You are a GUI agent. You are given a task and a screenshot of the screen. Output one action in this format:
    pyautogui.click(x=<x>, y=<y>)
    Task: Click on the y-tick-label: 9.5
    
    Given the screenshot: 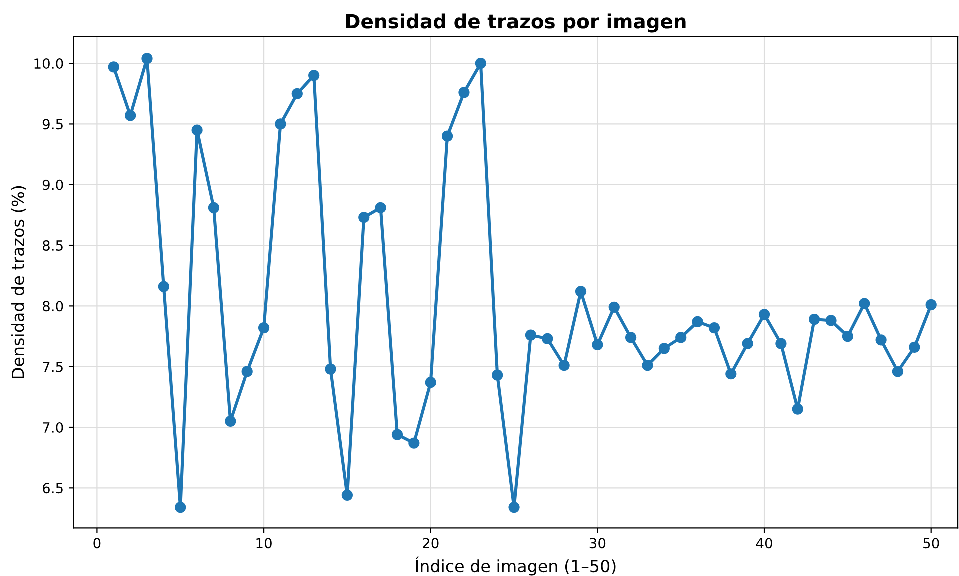 What is the action you would take?
    pyautogui.click(x=52, y=124)
    